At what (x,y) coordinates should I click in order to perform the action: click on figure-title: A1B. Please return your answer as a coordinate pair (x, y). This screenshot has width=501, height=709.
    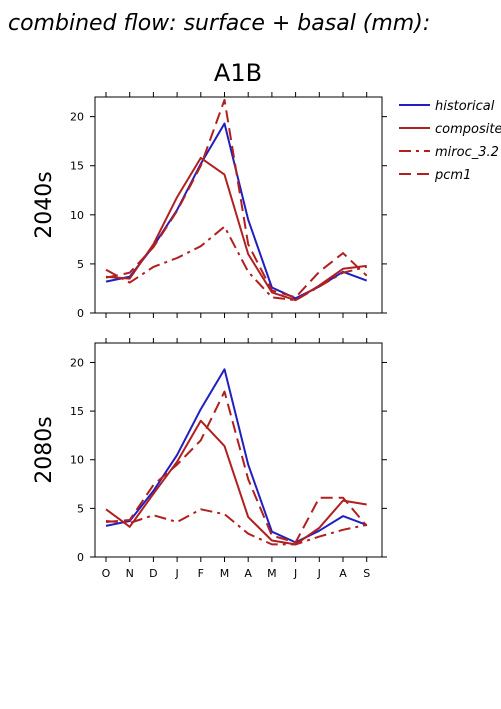
    Looking at the image, I should click on (238, 73).